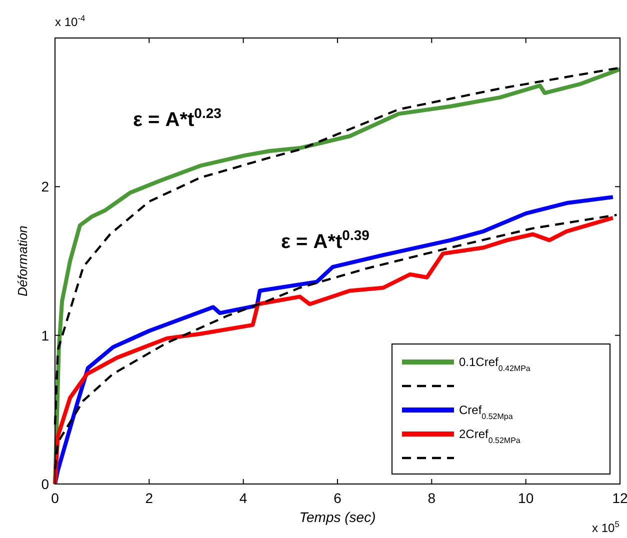  What do you see at coordinates (619, 498) in the screenshot?
I see `x-tick-label: 12` at bounding box center [619, 498].